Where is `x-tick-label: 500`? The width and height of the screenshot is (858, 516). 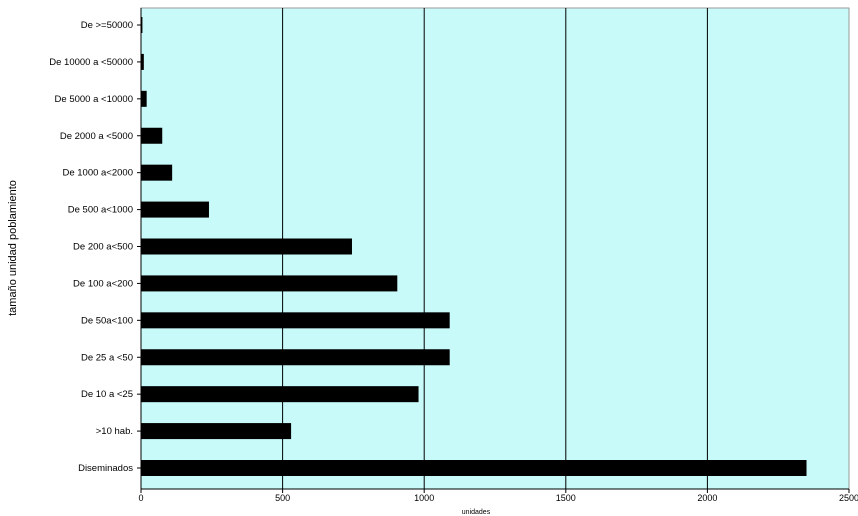 x-tick-label: 500 is located at coordinates (282, 498).